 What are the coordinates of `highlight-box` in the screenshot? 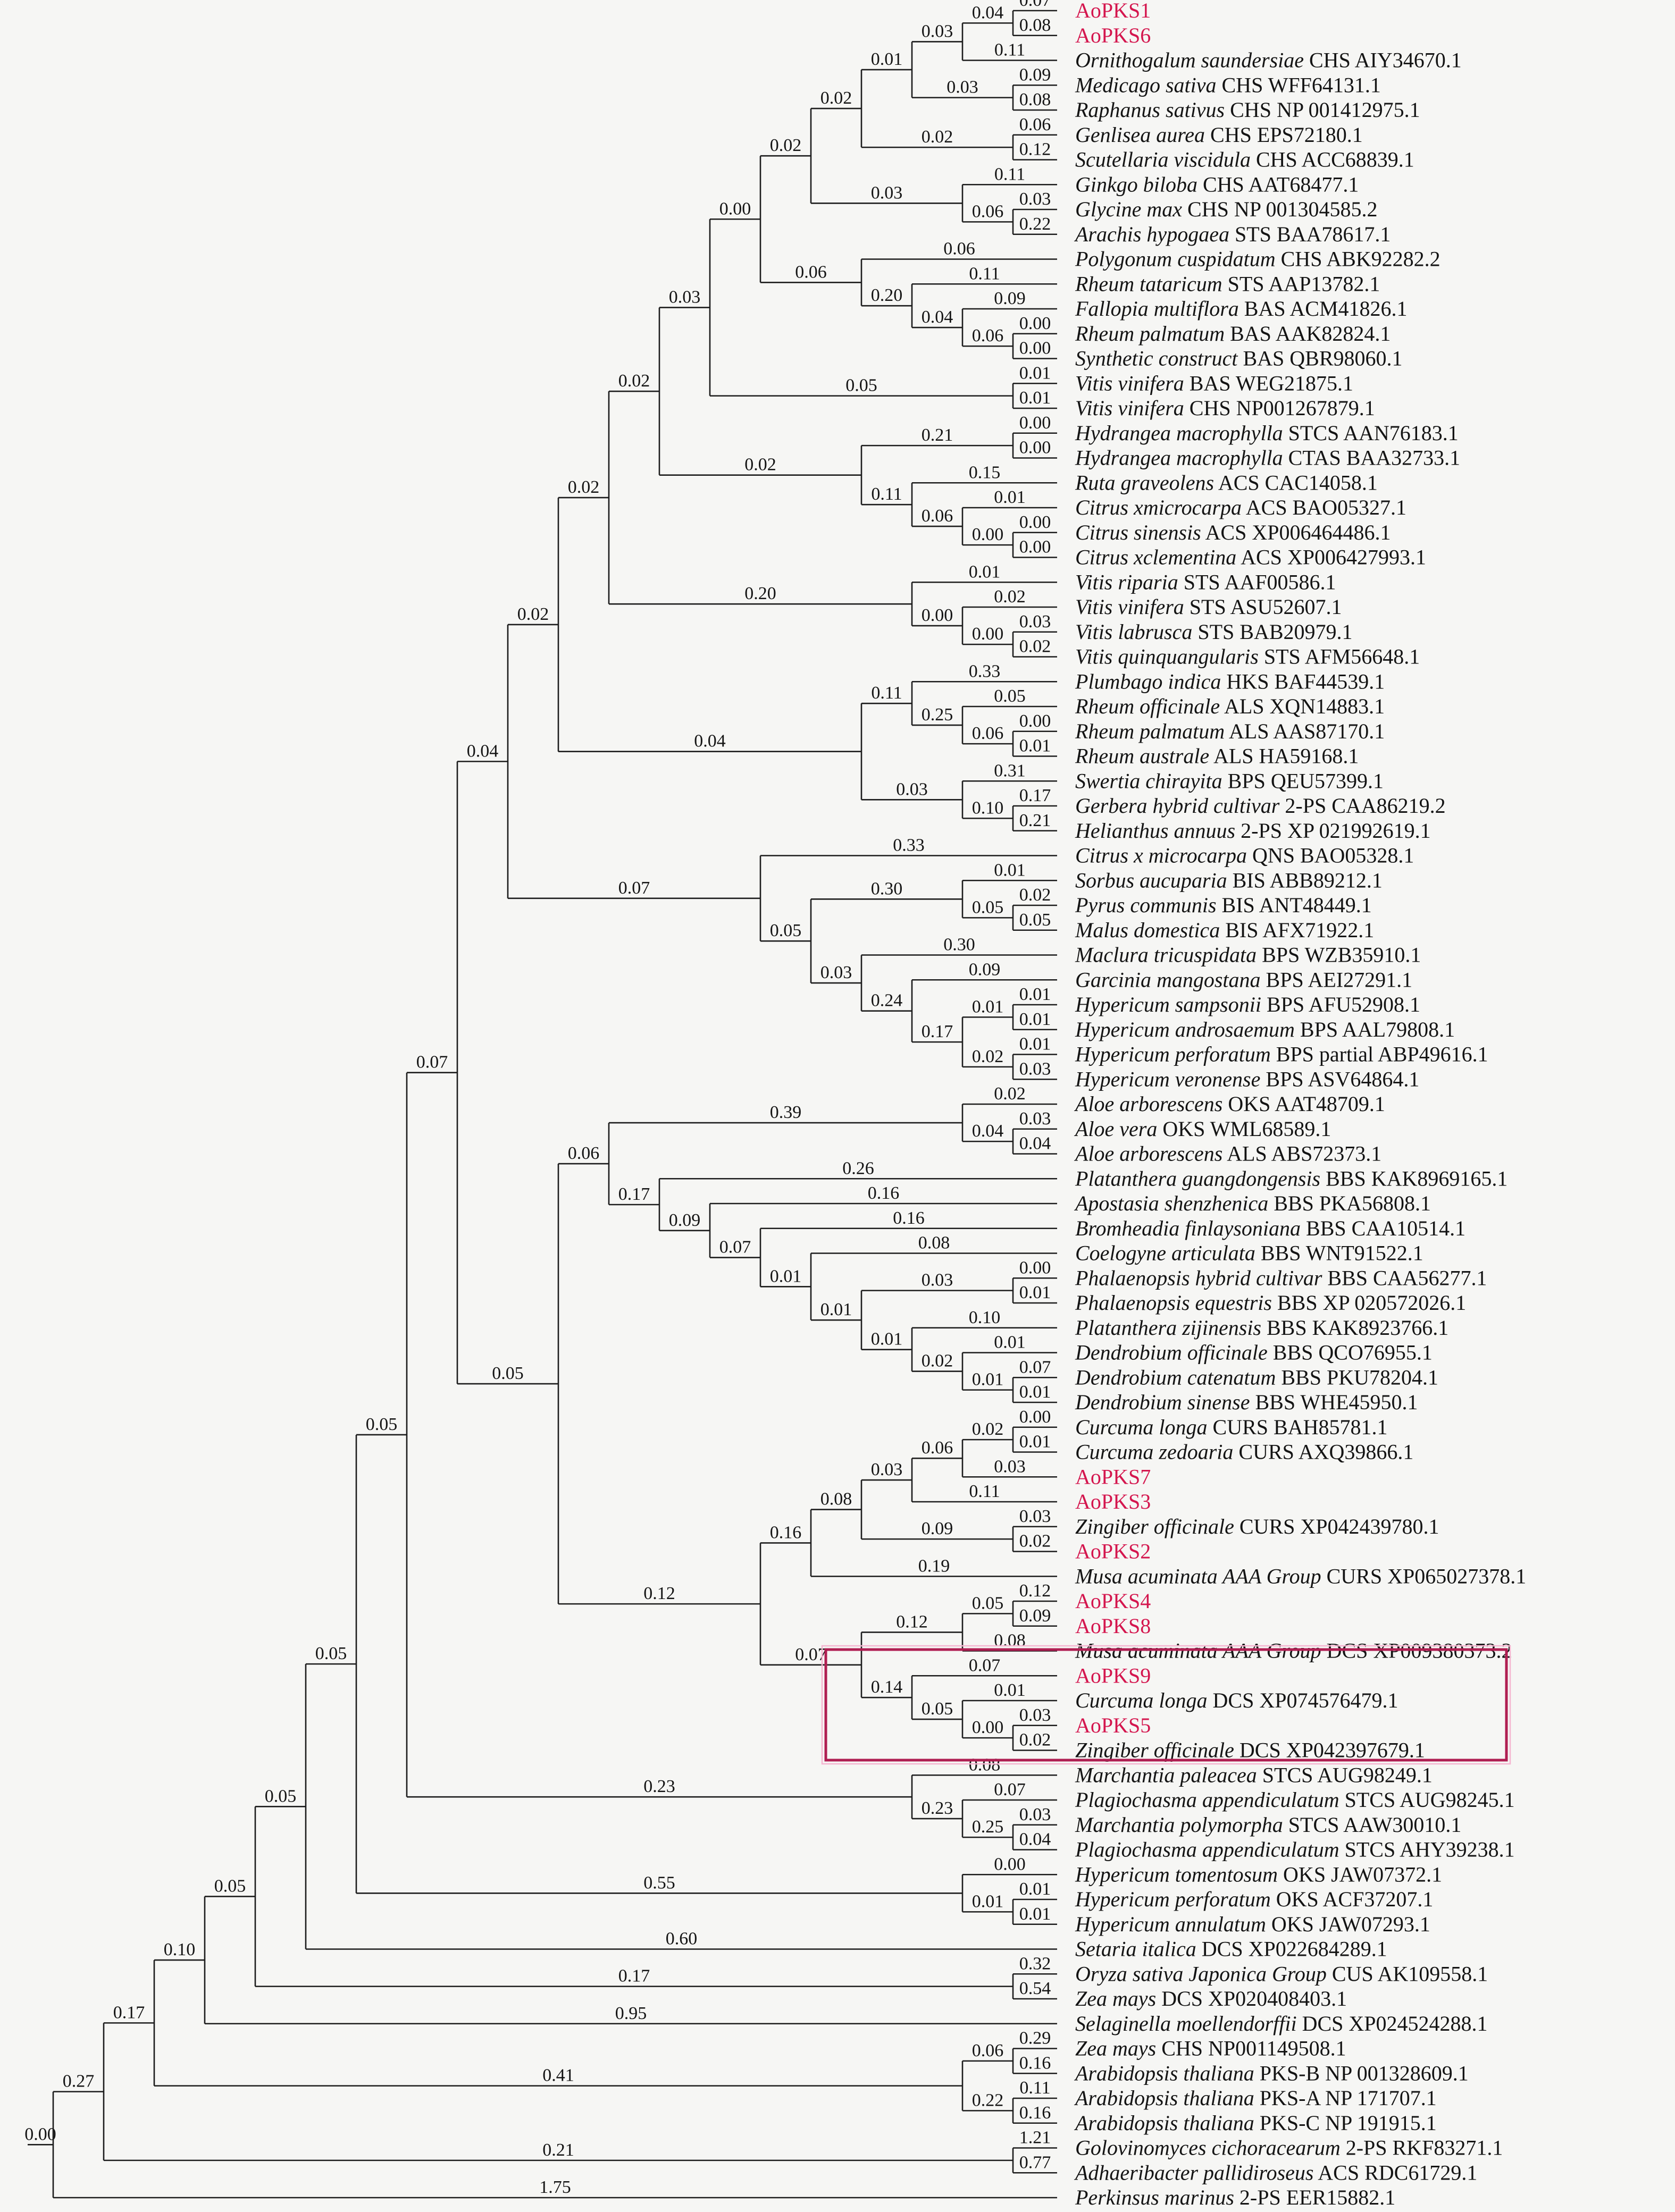 It's located at (1166, 1705).